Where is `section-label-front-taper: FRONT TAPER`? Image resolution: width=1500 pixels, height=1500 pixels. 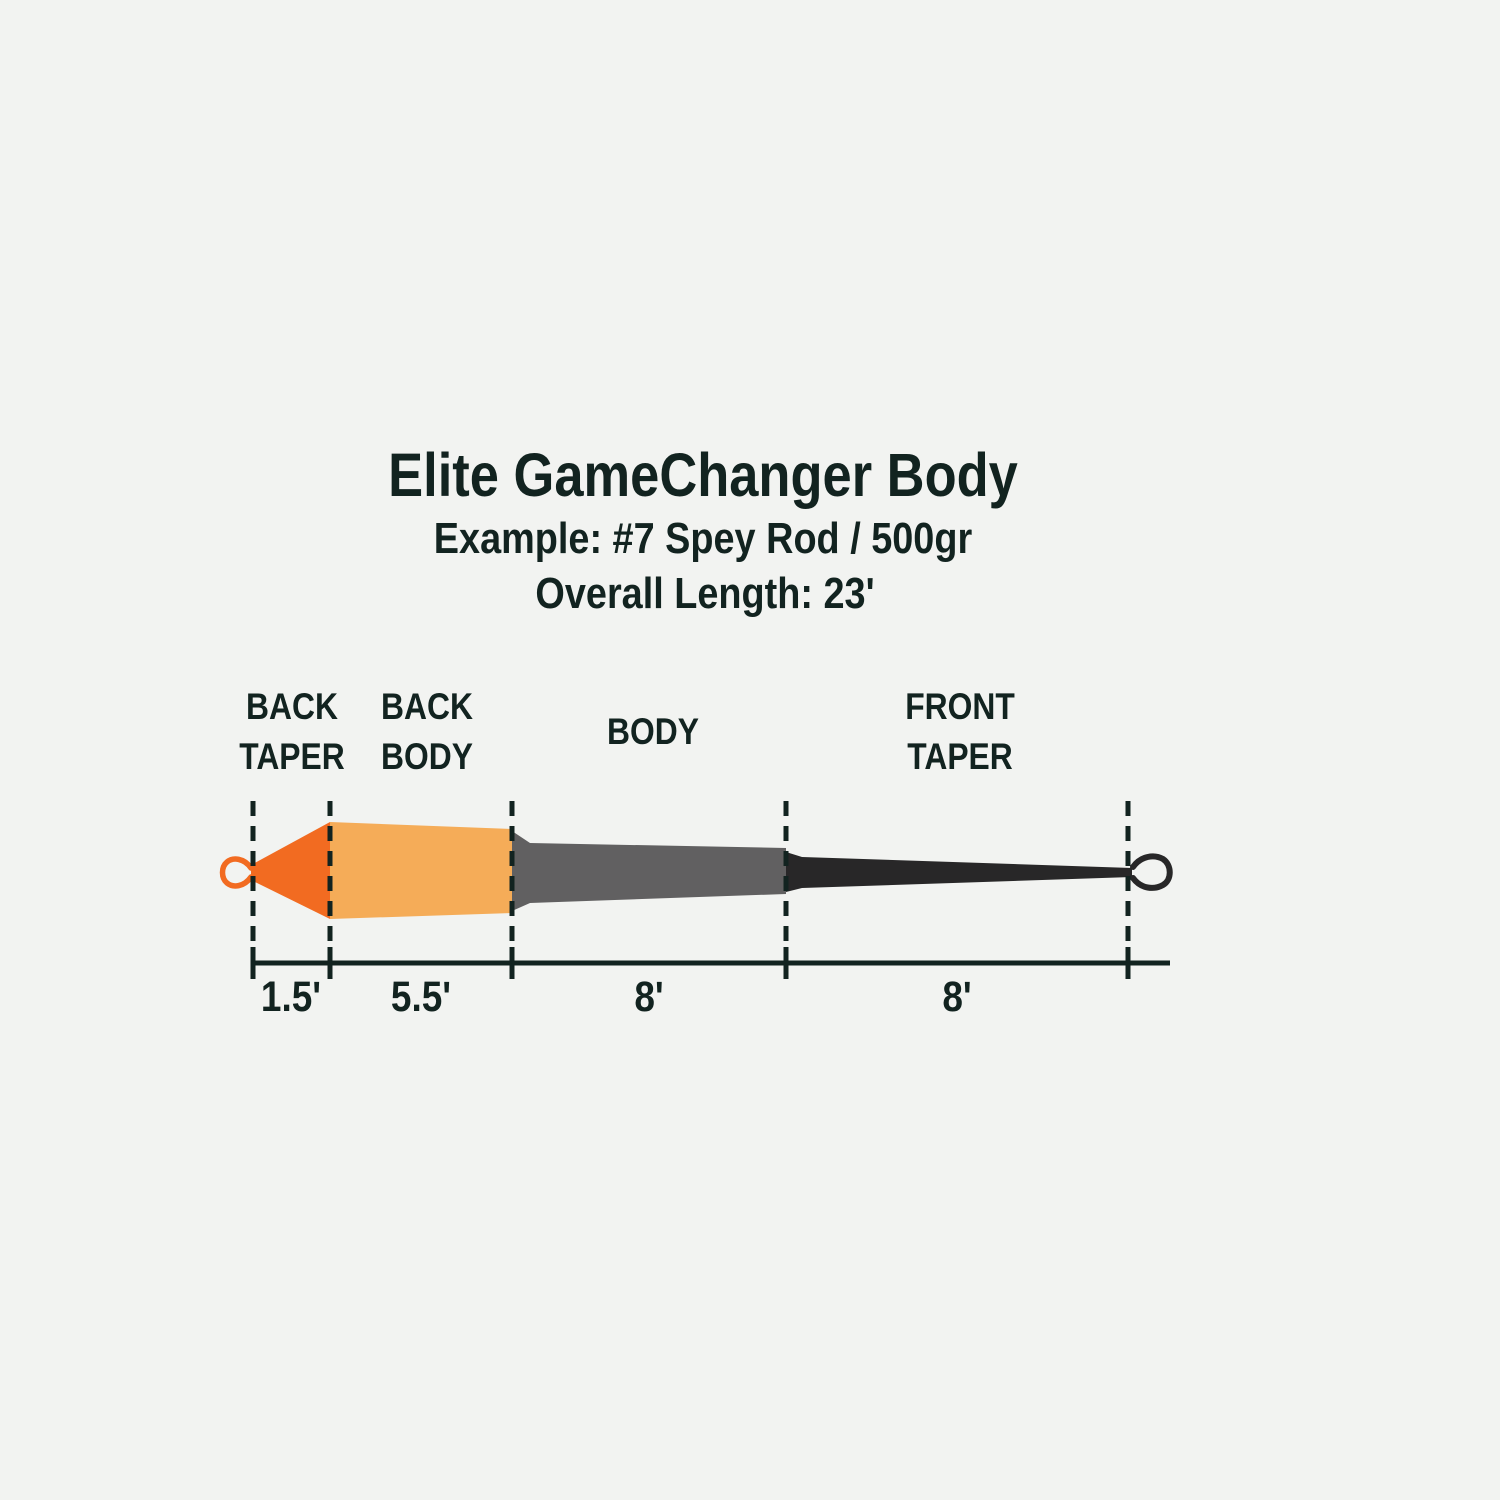
section-label-front-taper: FRONT TAPER is located at coordinates (960, 732).